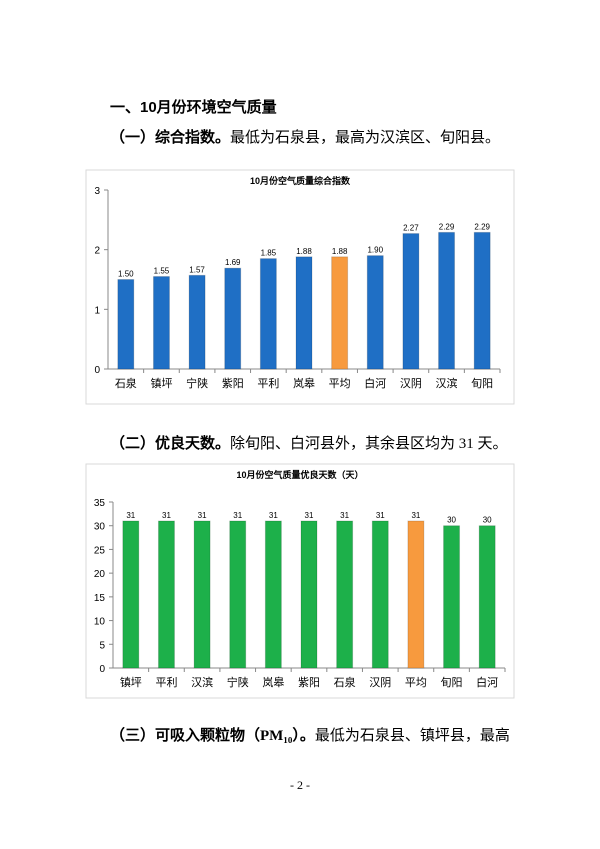  I want to click on lead: （三）可吸入颗粒物（PM₁₀）。, so click(212, 736).